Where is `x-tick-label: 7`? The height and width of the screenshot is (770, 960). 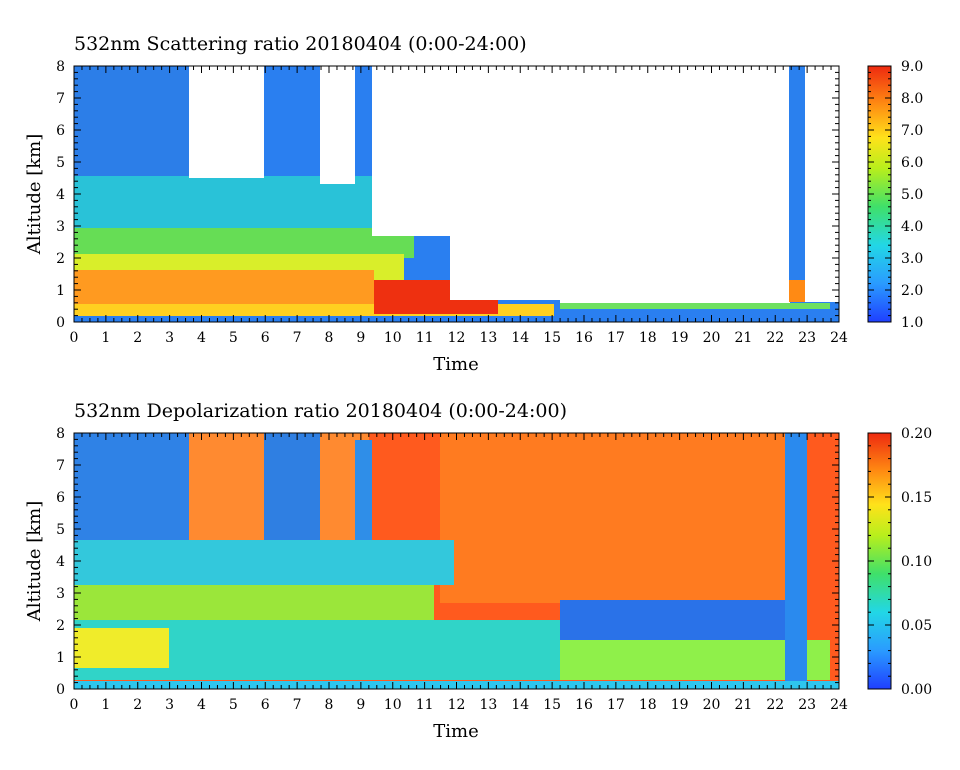 x-tick-label: 7 is located at coordinates (297, 705).